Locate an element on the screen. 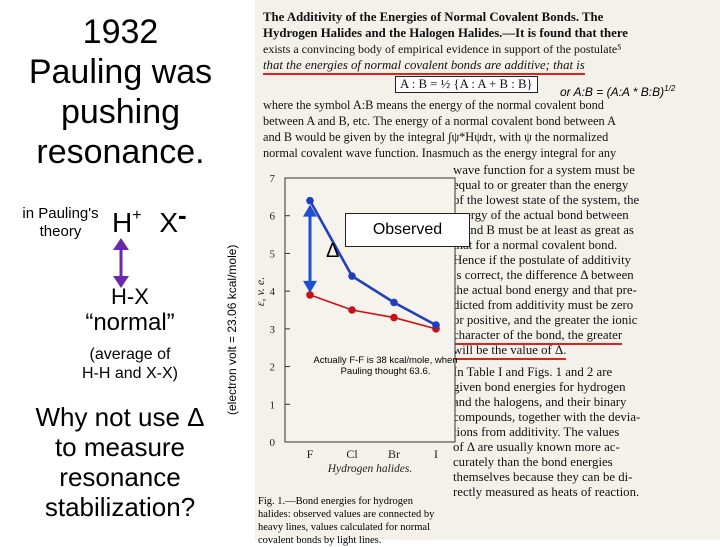  x-tick-label: Cl is located at coordinates (352, 454).